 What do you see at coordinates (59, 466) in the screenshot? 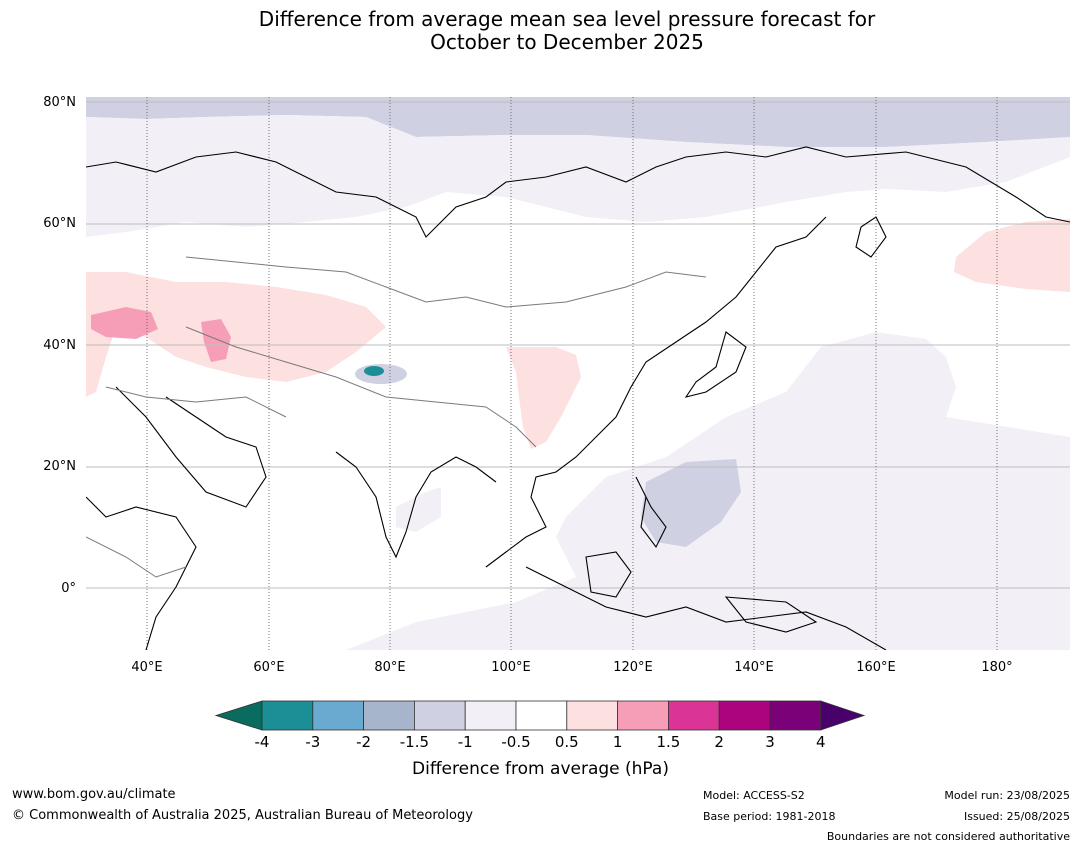
I see `lat-label-20n: 20°N` at bounding box center [59, 466].